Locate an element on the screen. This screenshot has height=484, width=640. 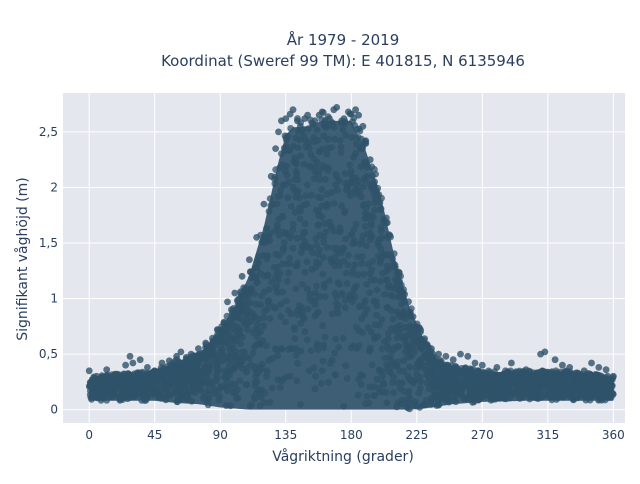
chart-title-line1: År 1979 - 2019 is located at coordinates (343, 39).